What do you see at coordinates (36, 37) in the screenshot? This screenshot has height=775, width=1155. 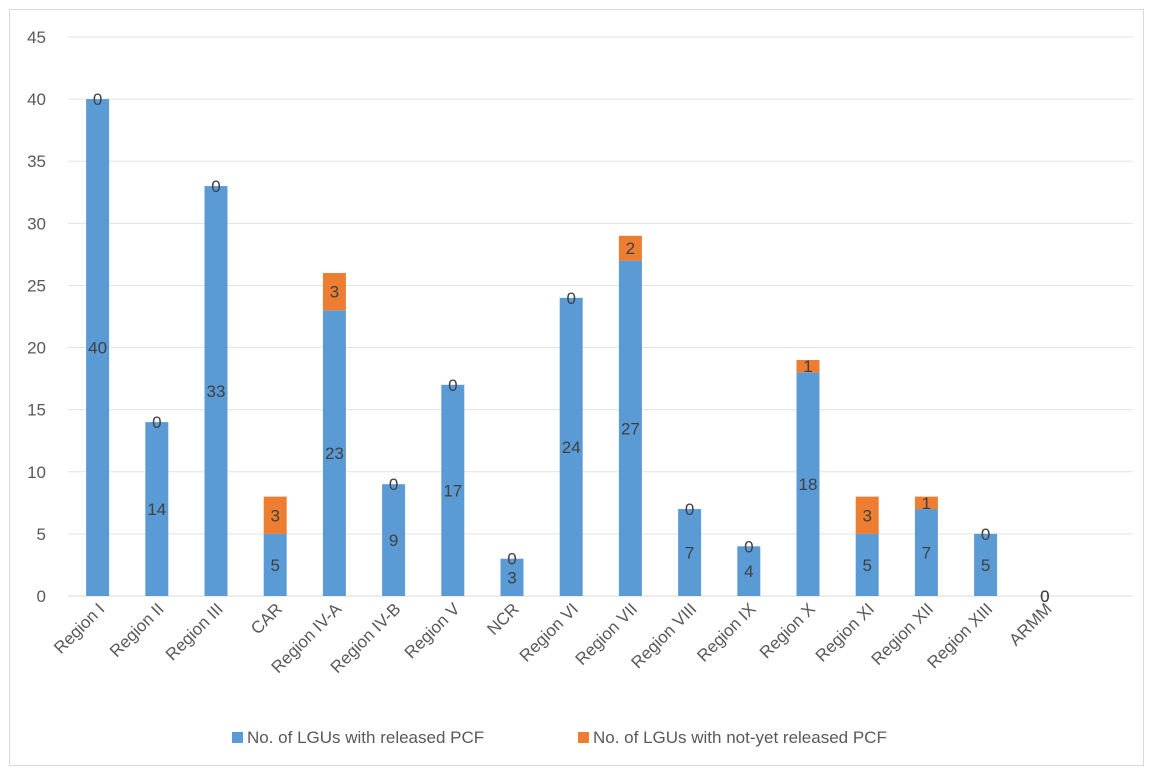 I see `y-tick-label: 45` at bounding box center [36, 37].